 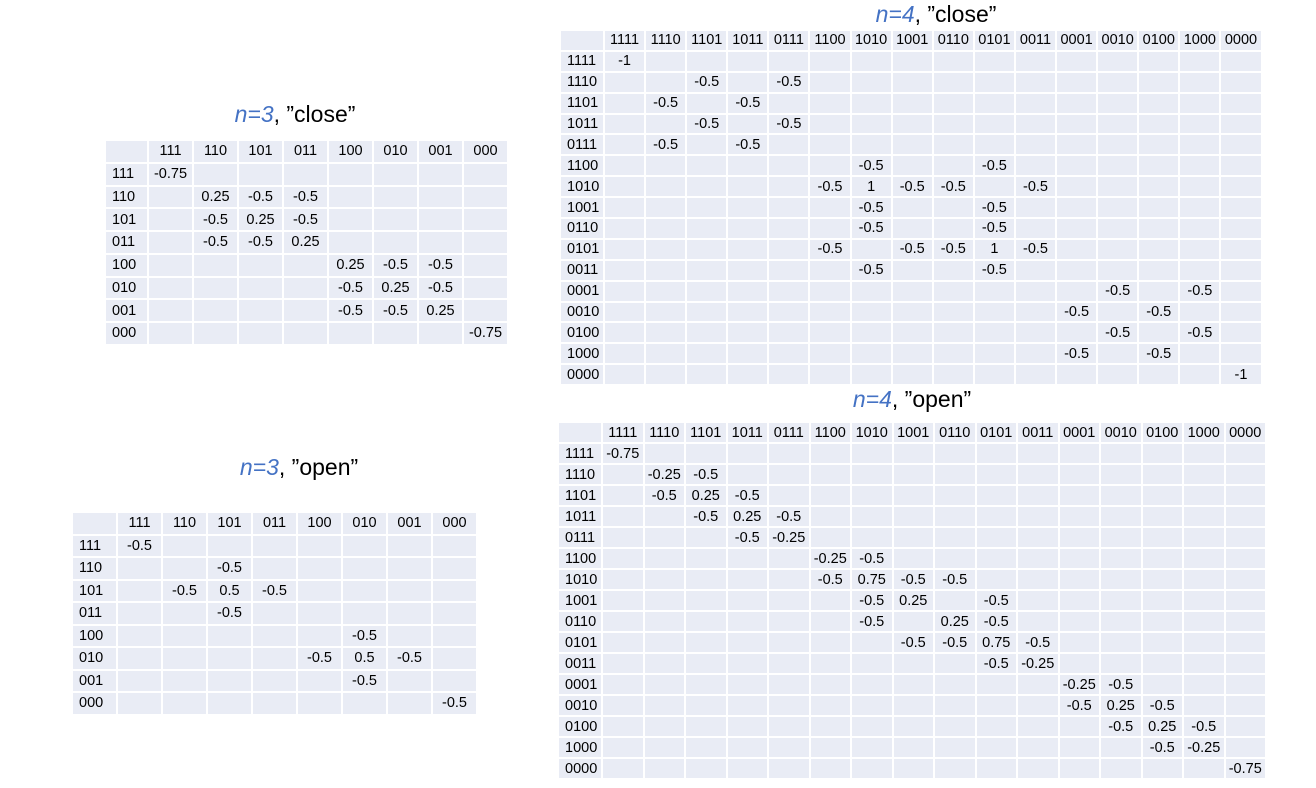 What do you see at coordinates (706, 432) in the screenshot?
I see `column-header: 1101` at bounding box center [706, 432].